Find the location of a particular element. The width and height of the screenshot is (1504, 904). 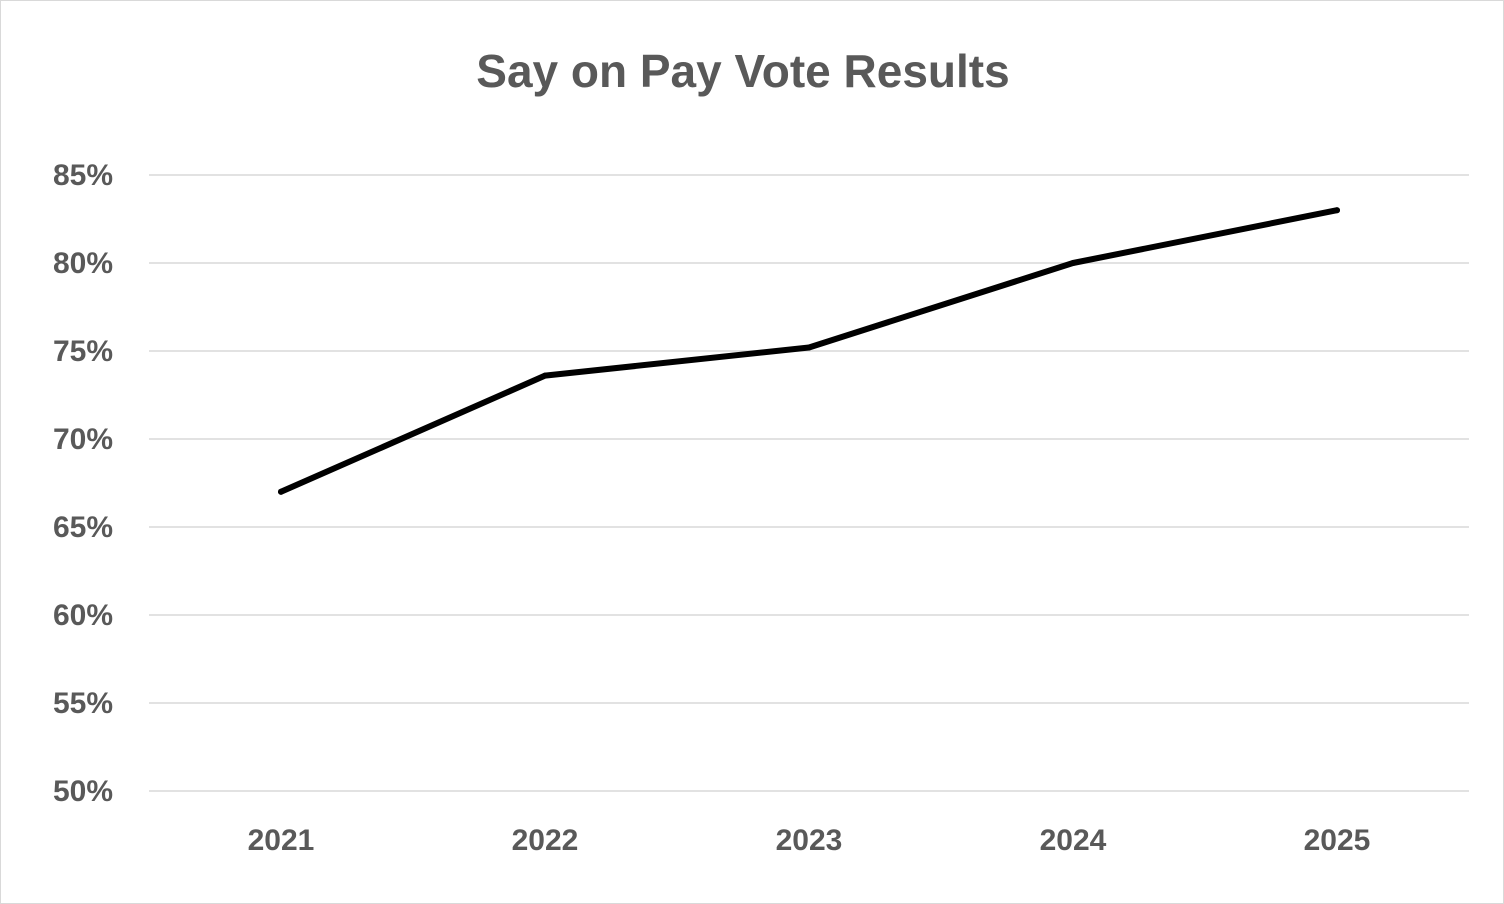

chart-title: Say on Pay Vote Results is located at coordinates (742, 71).